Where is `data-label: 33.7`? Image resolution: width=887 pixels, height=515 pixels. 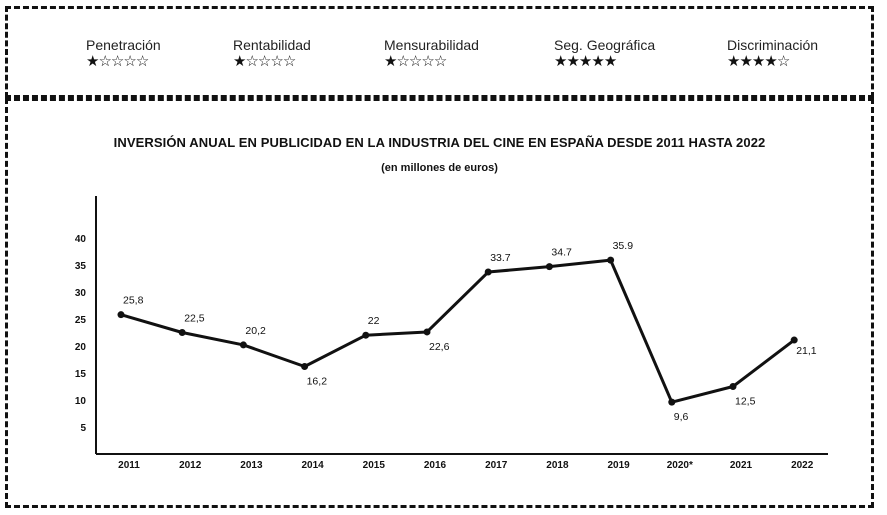
data-label: 33.7 is located at coordinates (500, 258).